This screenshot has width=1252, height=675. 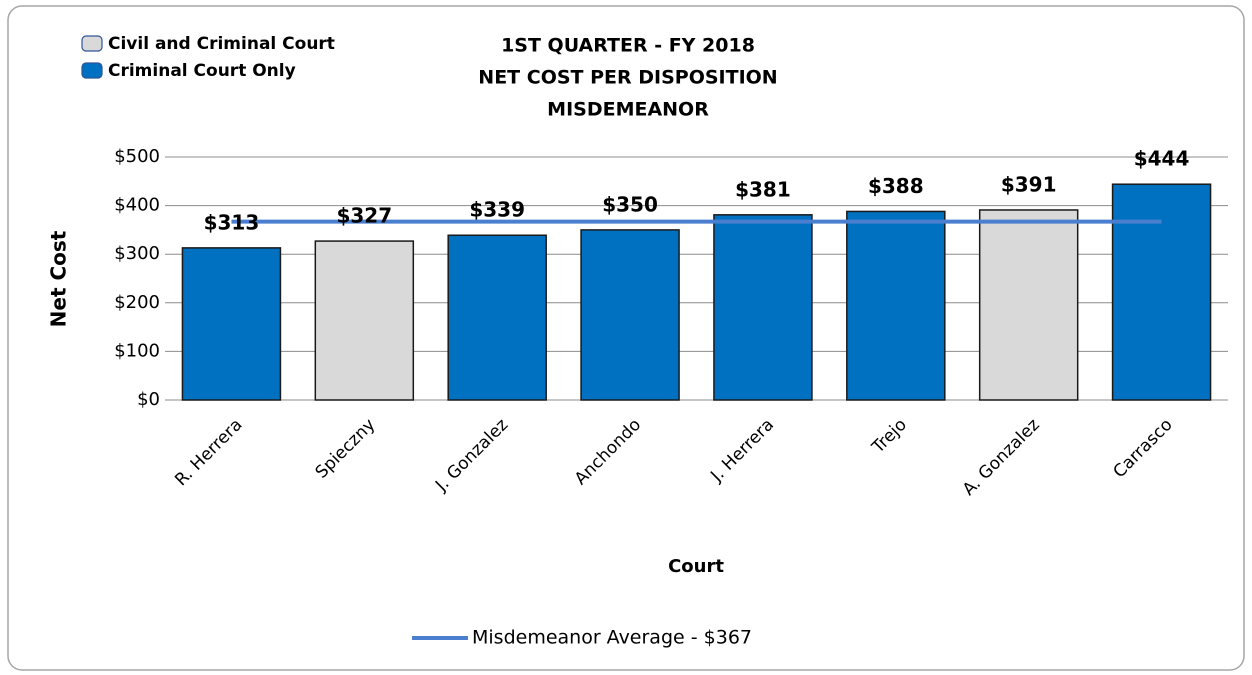 I want to click on y-tick-label: $400, so click(x=137, y=205).